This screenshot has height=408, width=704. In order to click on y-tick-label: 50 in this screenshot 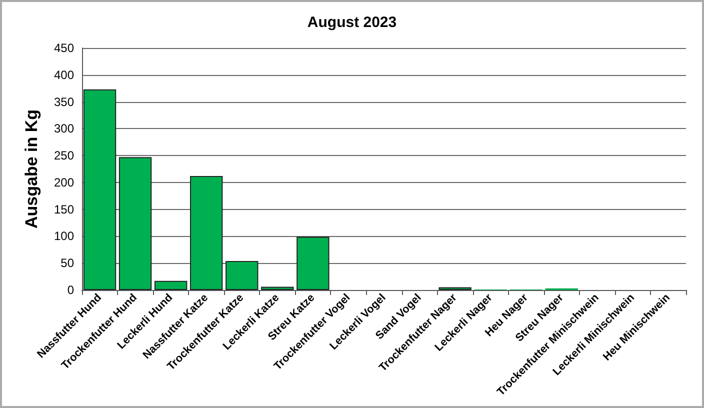, I will do `click(67, 263)`.